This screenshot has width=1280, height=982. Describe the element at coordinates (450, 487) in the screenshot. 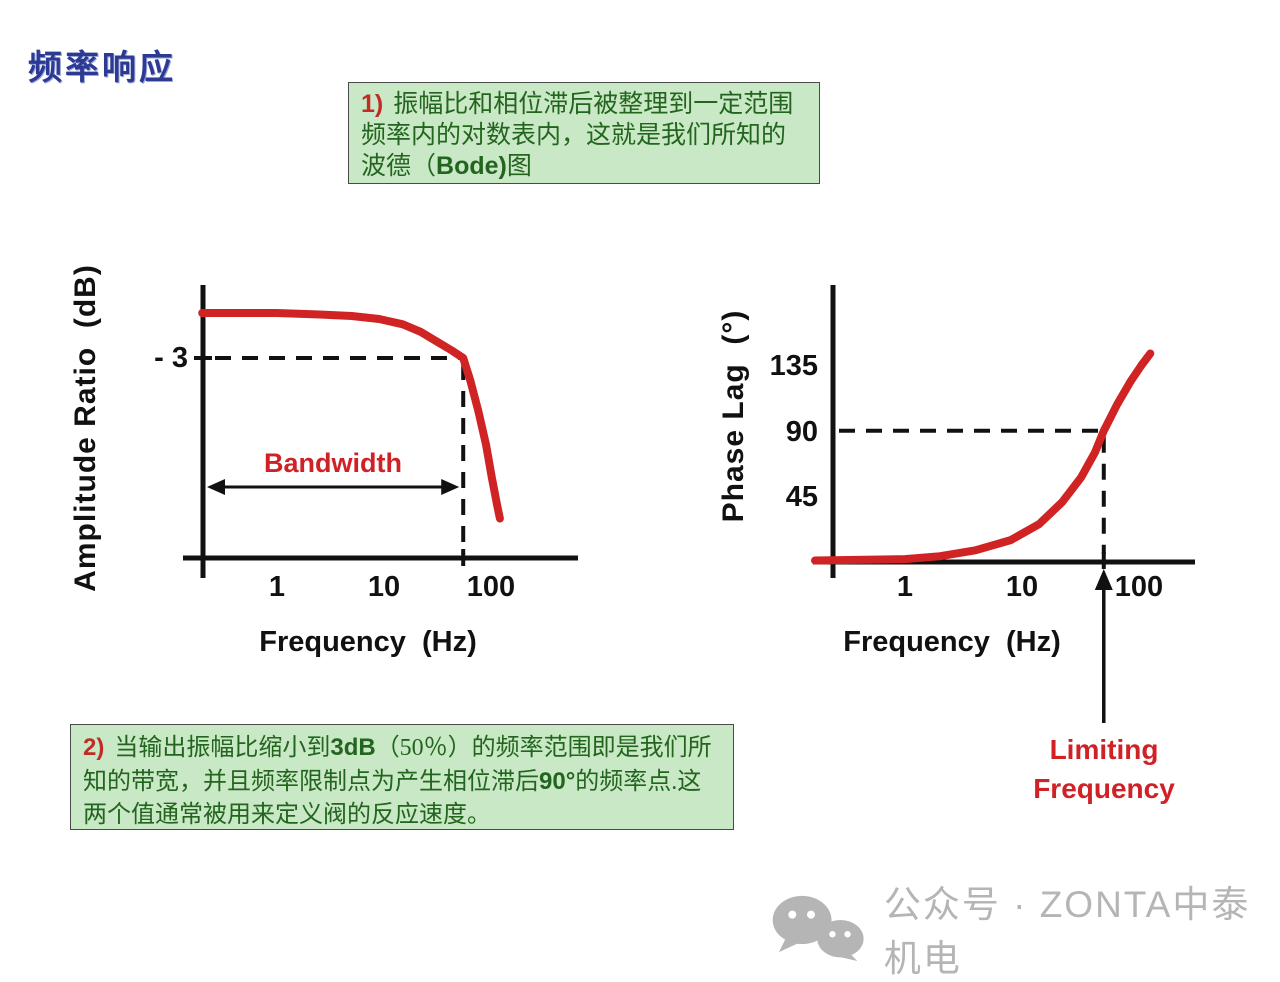

I see `bandwidth-arrowhead-right` at that location.